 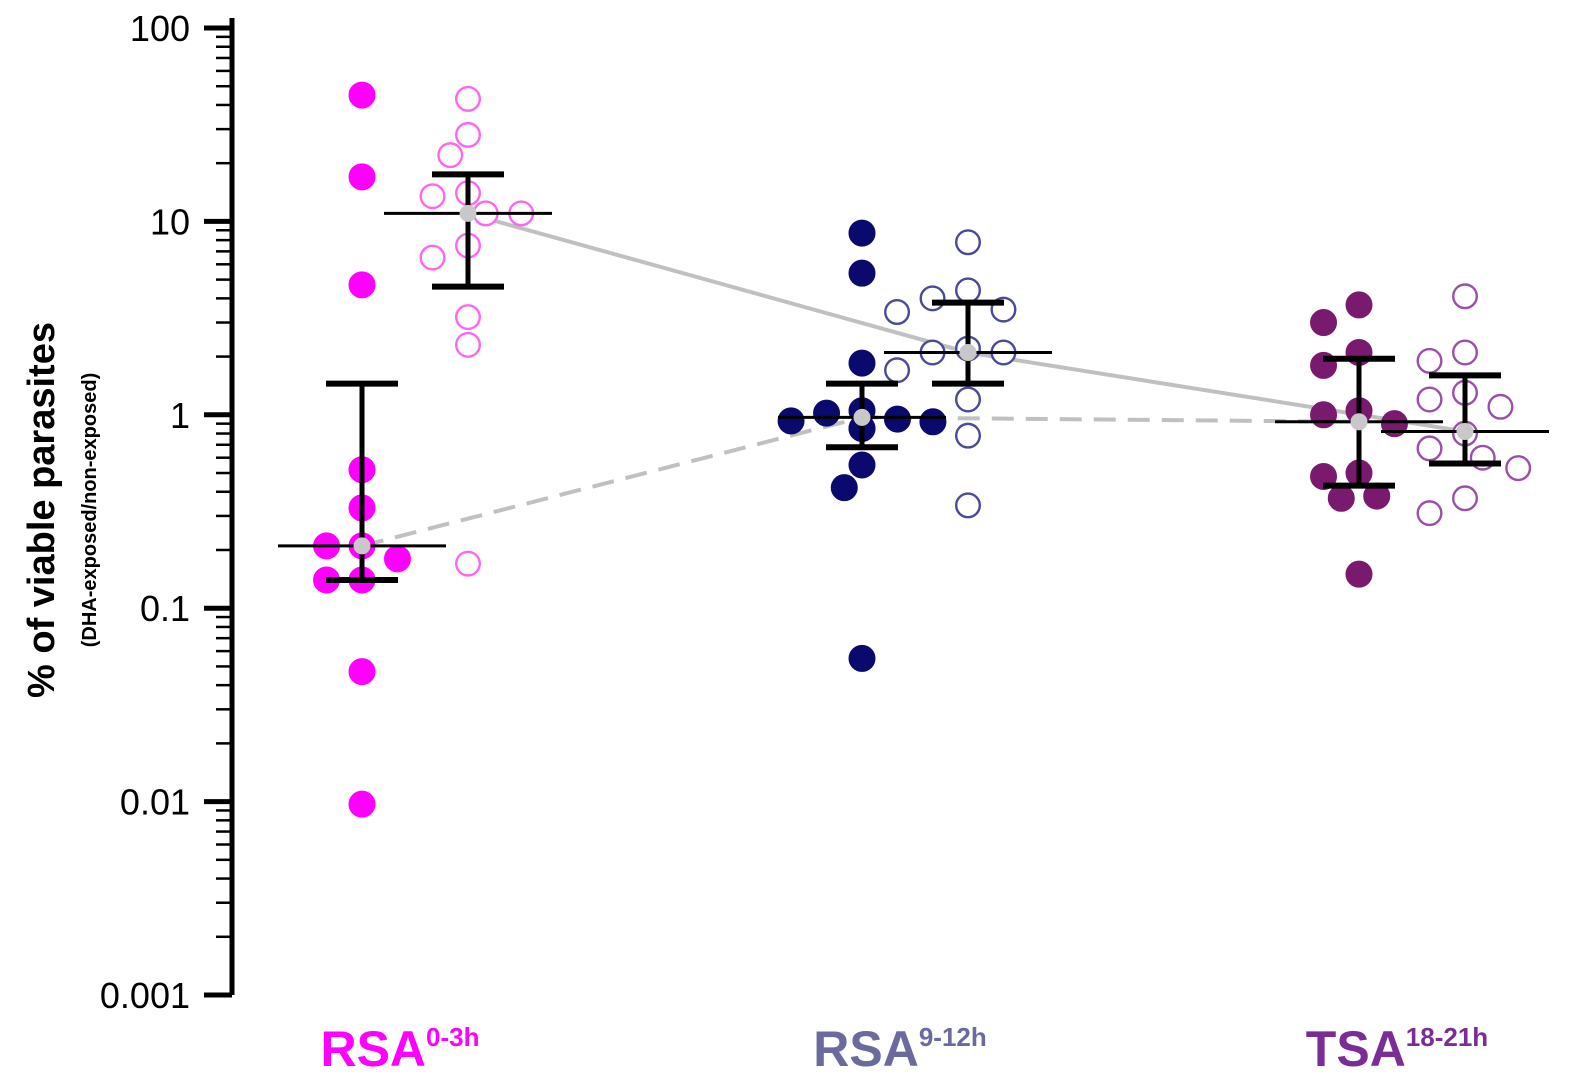 I want to click on y-axis-sublabel: (DHA-exposed/non-exposed), so click(x=90, y=510).